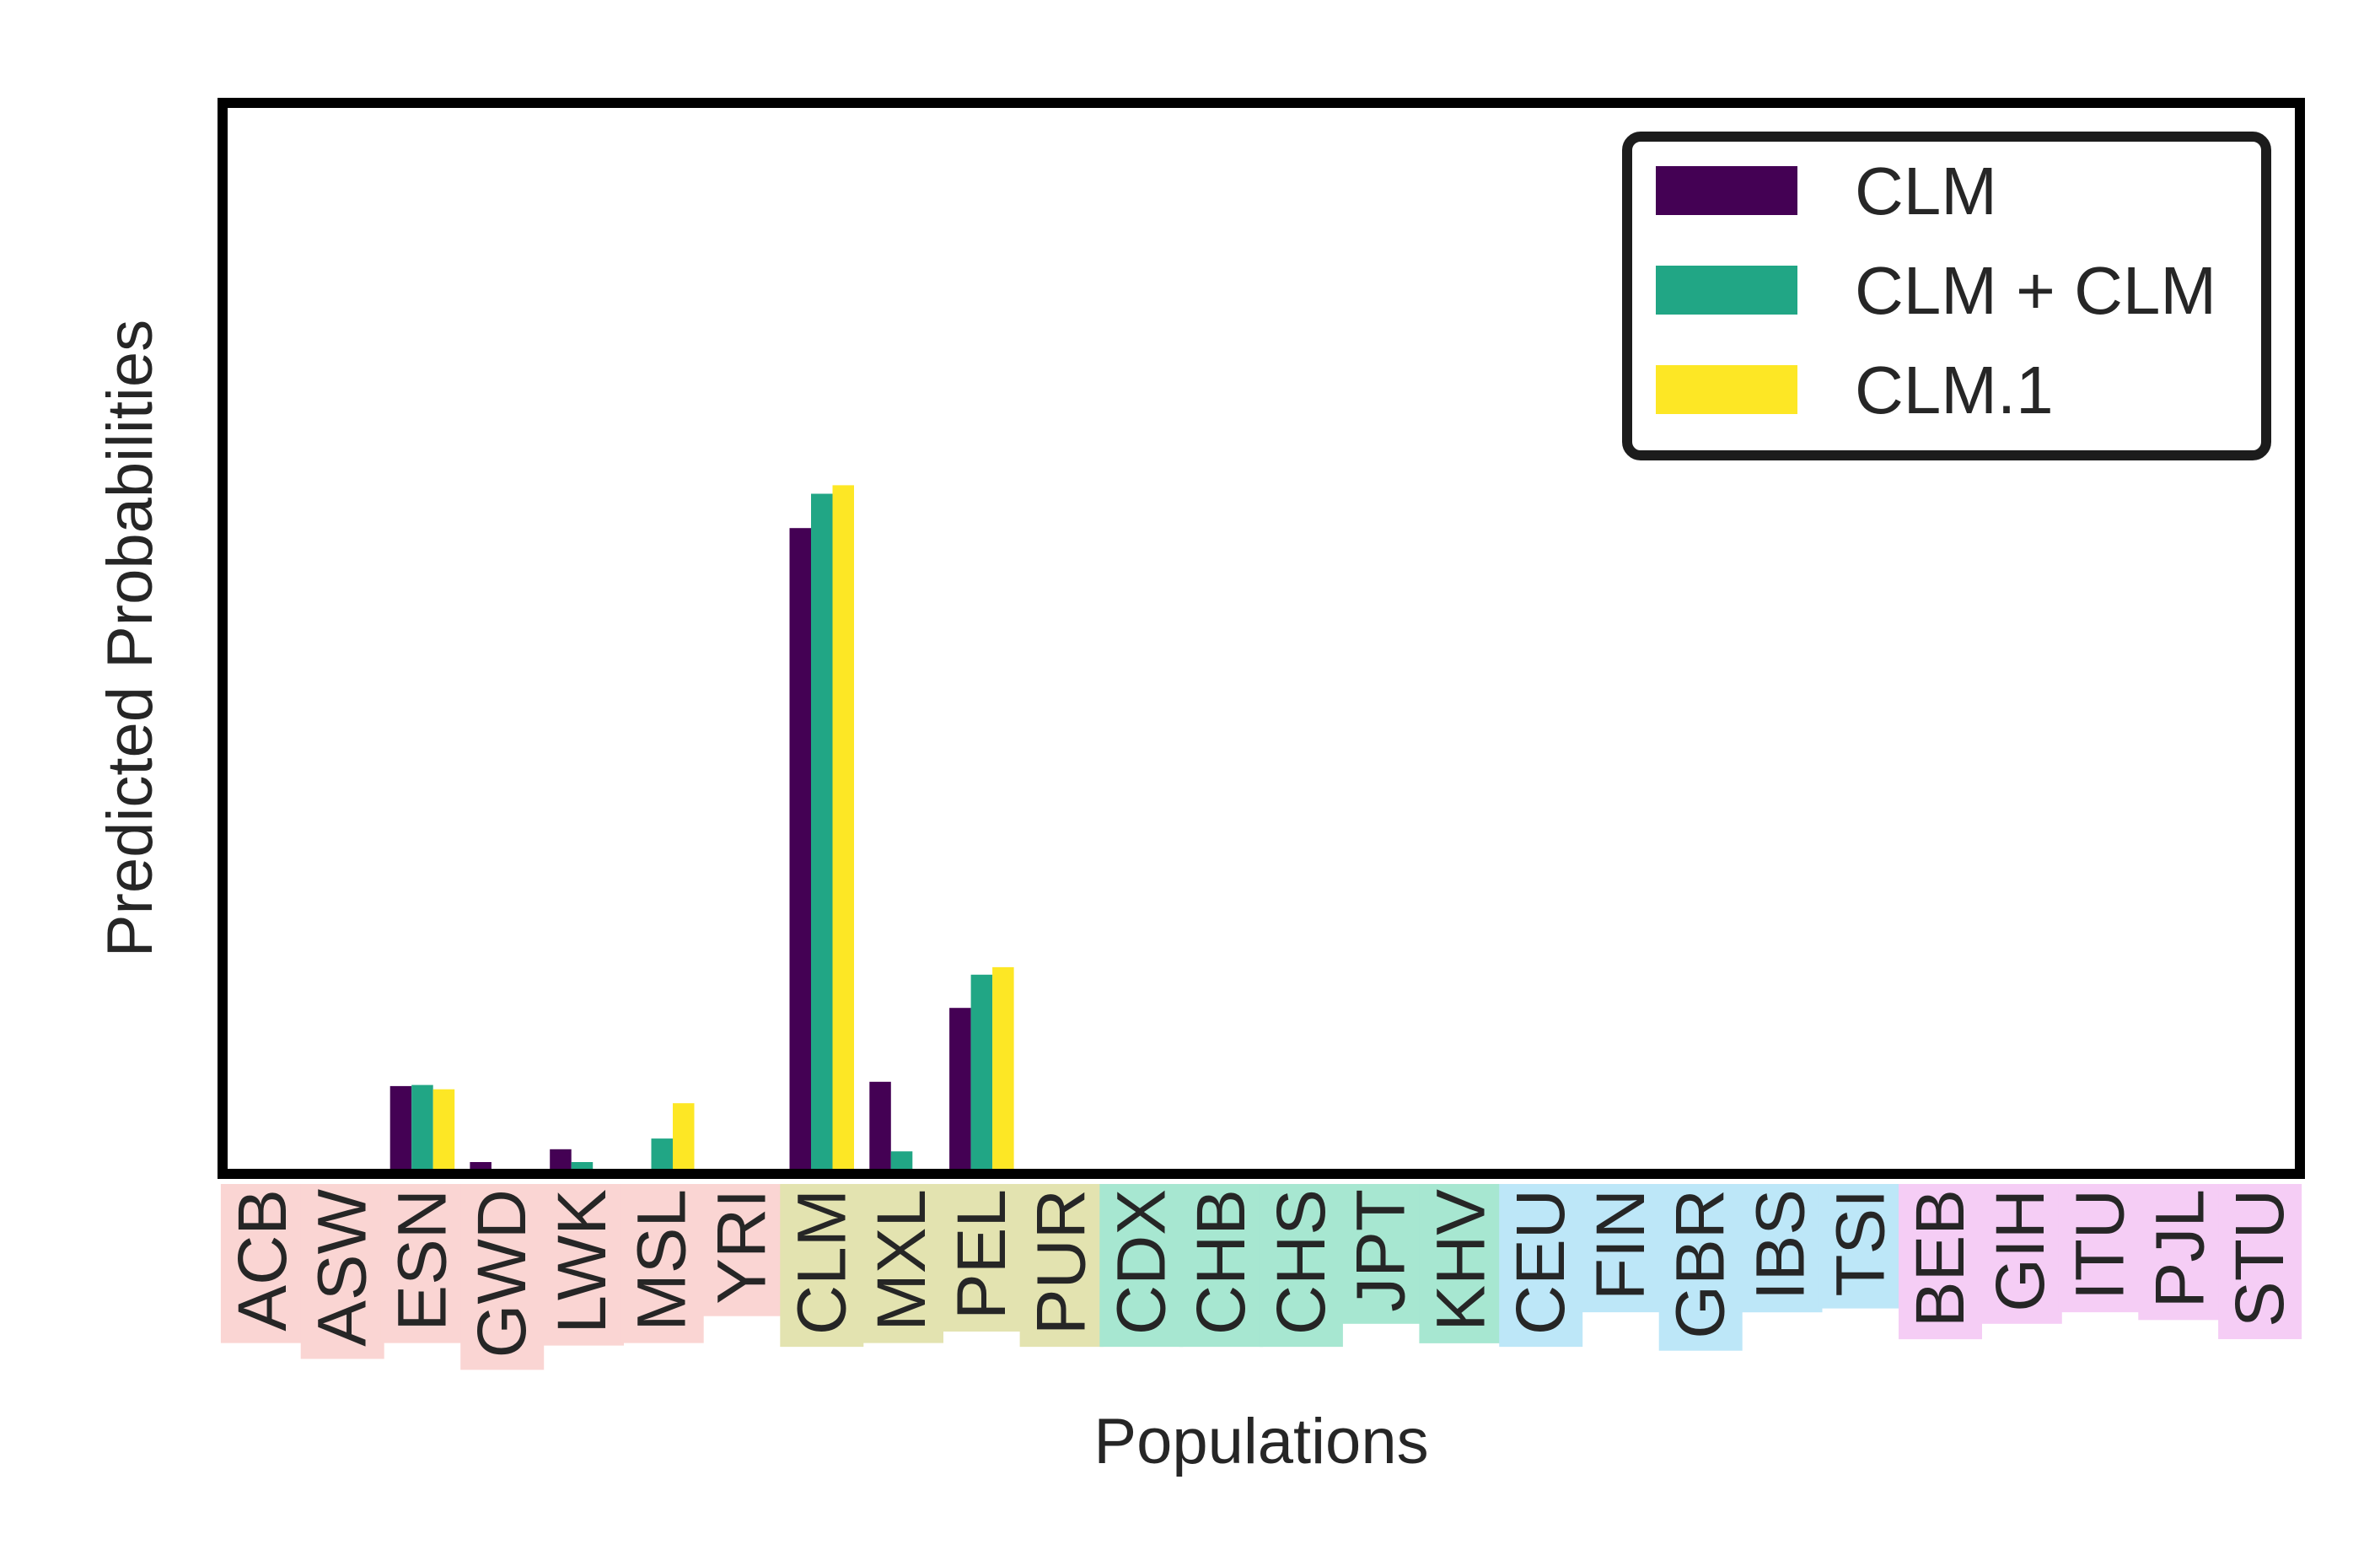 The image size is (2380, 1566). Describe the element at coordinates (1221, 1262) in the screenshot. I see `x-tick-label-chb: CHB` at that location.